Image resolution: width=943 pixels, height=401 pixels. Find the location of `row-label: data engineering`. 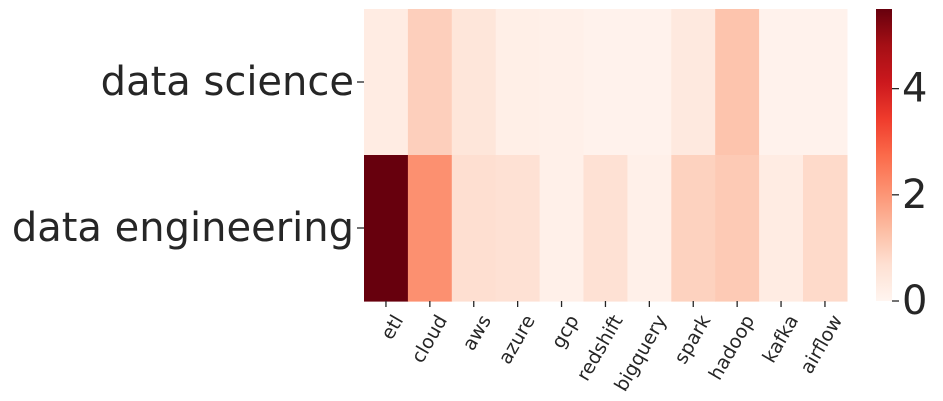

row-label: data engineering is located at coordinates (183, 228).